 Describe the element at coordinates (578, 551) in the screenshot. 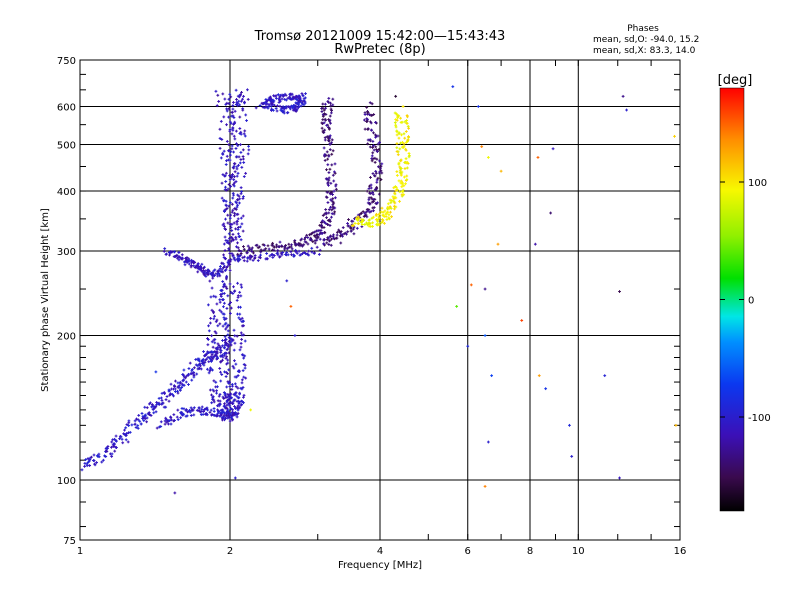

I see `x-tick-label: 10` at that location.